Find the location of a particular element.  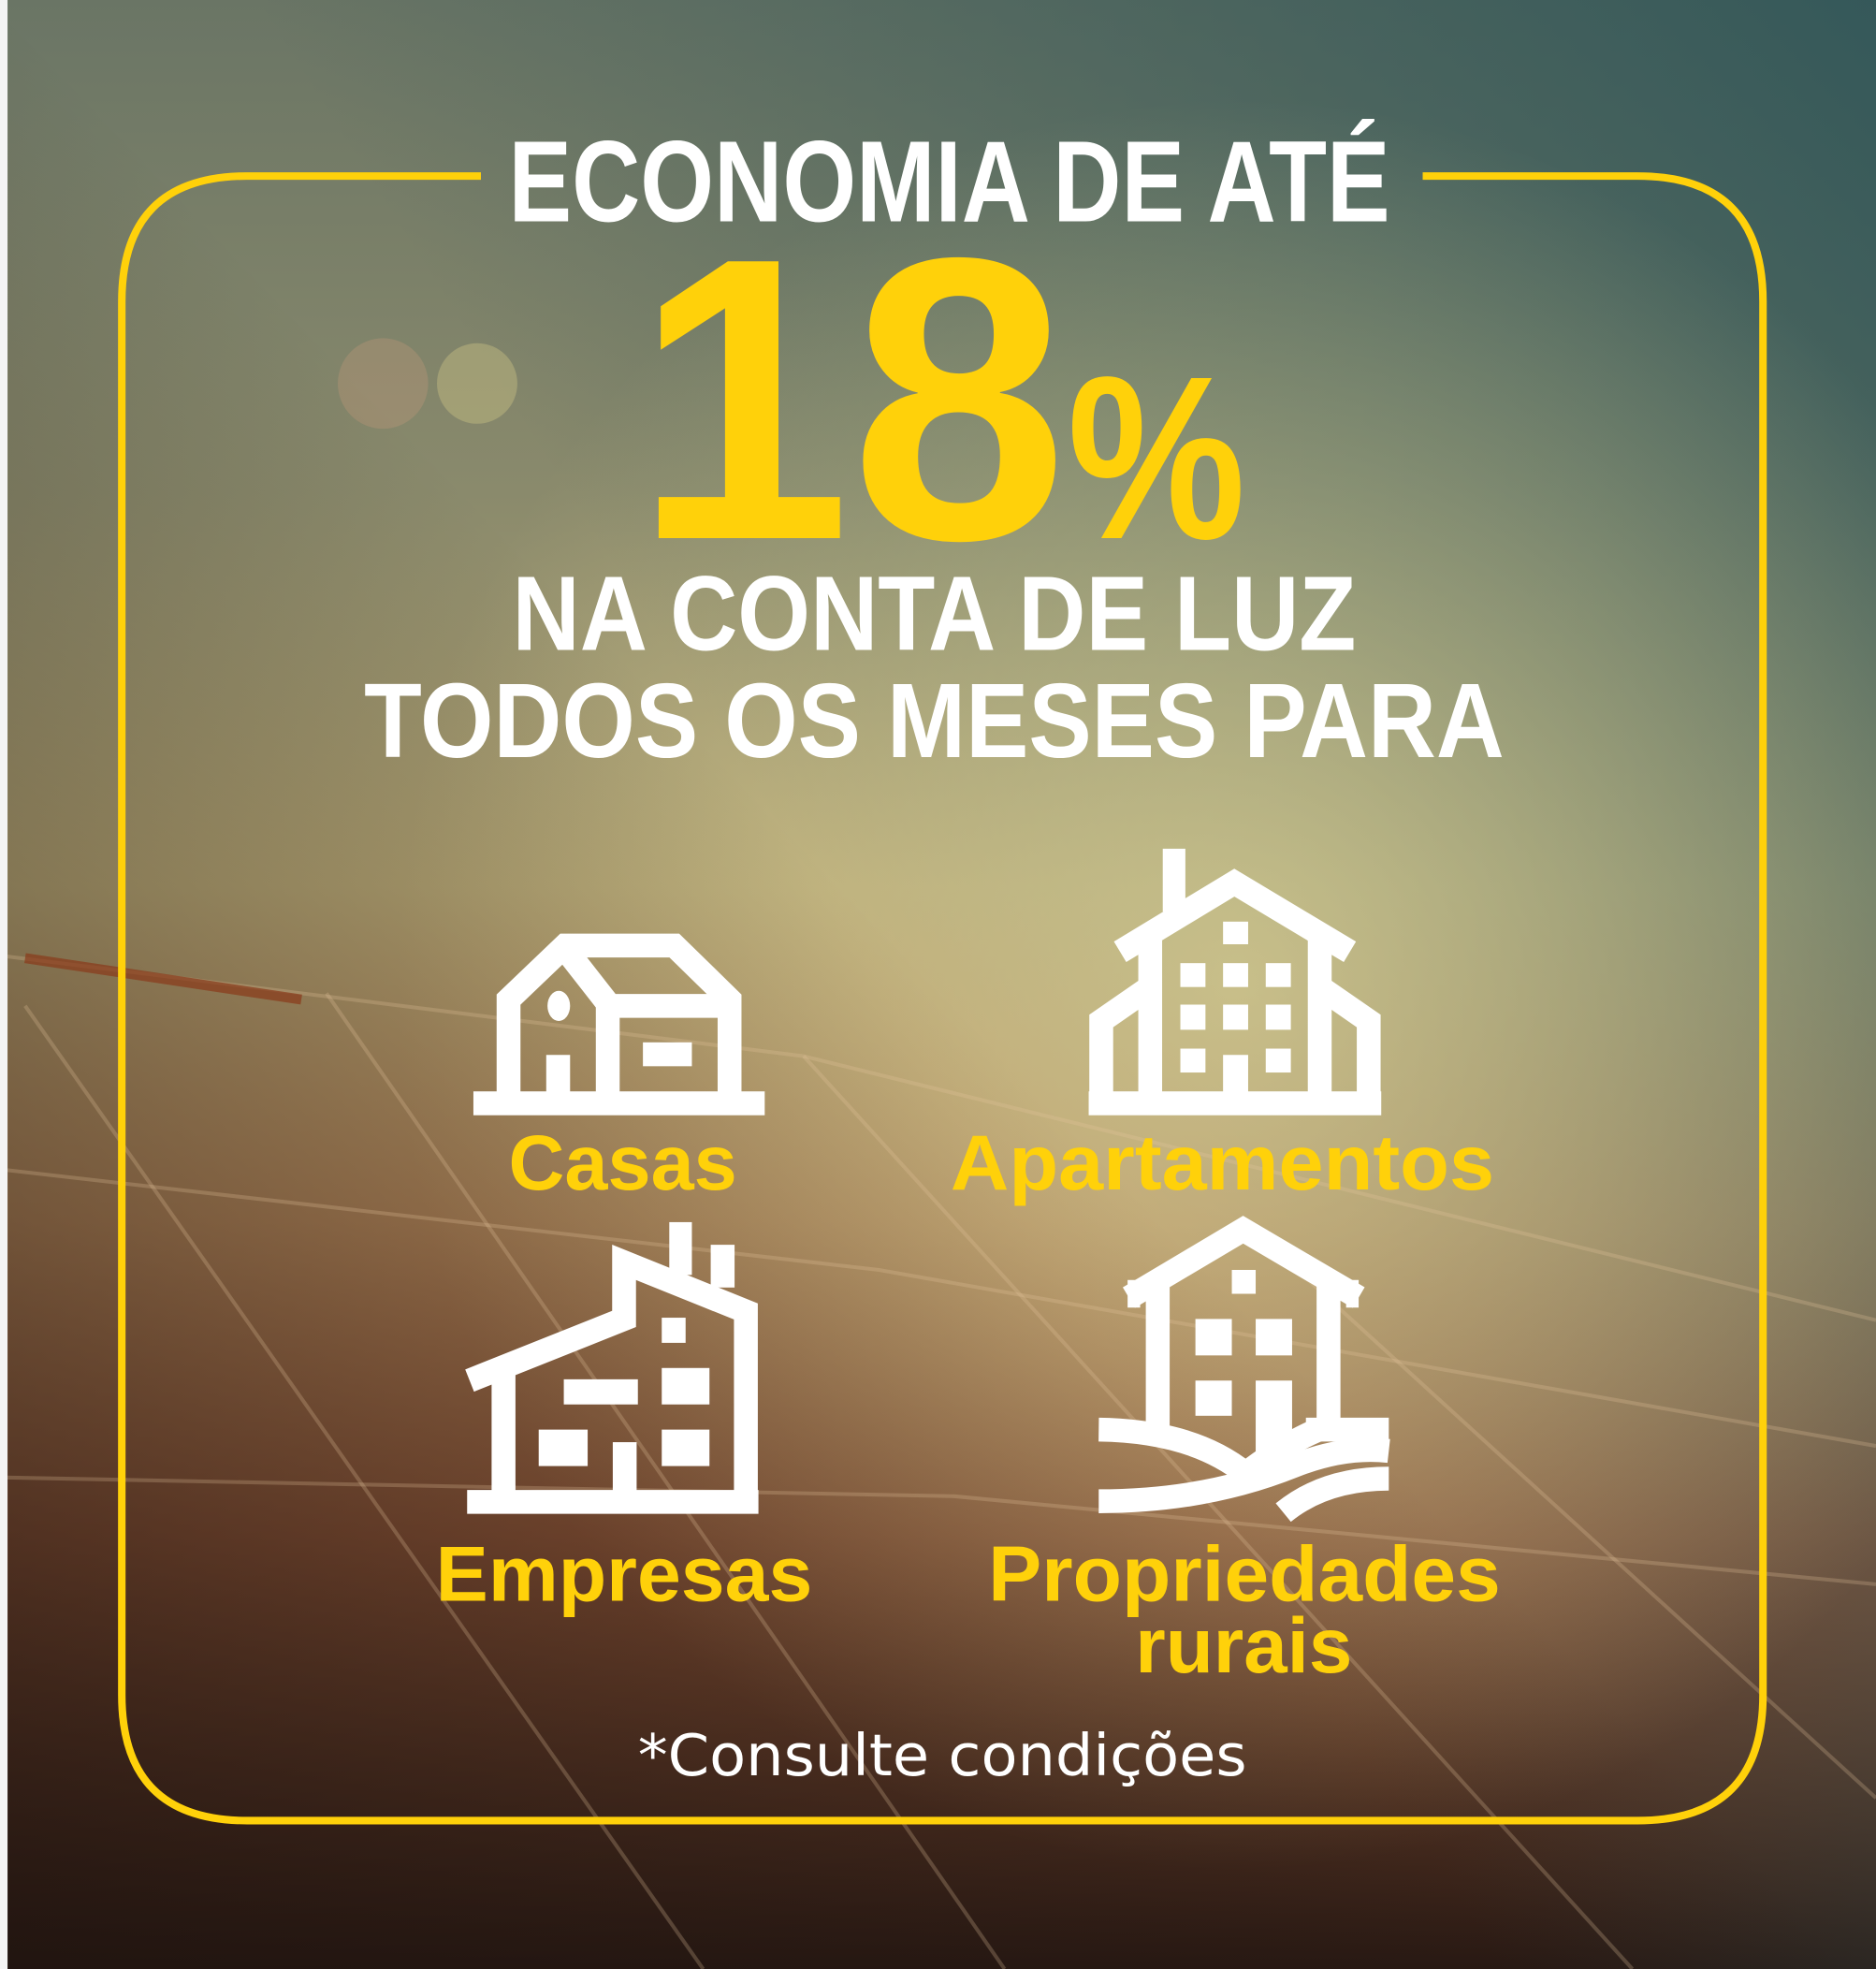

category-label-rurais: rurais is located at coordinates (1243, 1645).